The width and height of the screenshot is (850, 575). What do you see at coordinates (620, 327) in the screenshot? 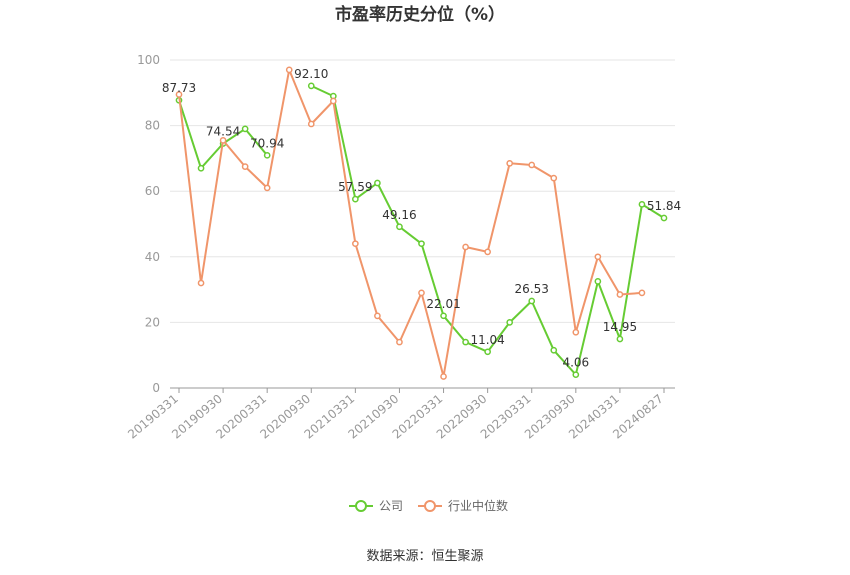
I see `data-label: 14.95` at bounding box center [620, 327].